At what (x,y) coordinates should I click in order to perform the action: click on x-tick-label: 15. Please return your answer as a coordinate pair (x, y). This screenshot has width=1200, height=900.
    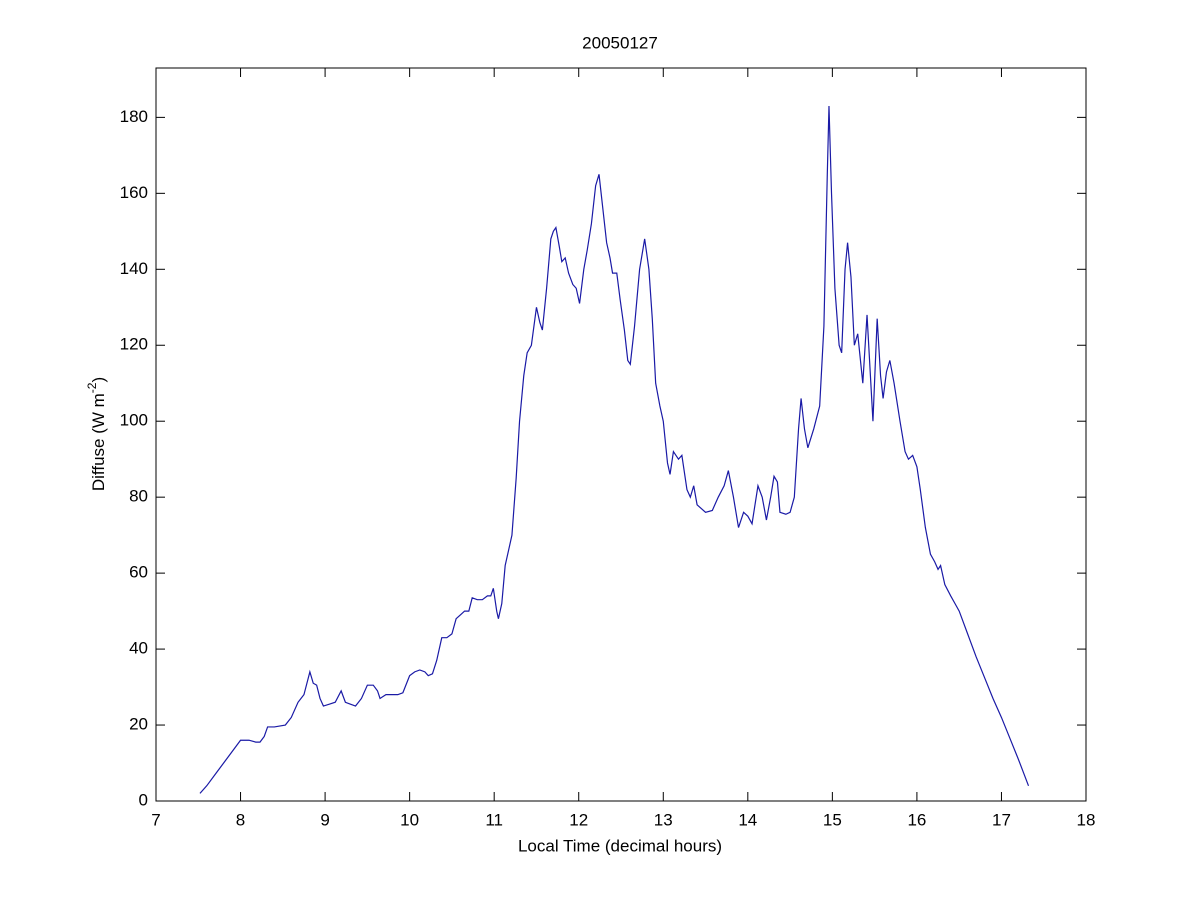
    Looking at the image, I should click on (832, 819).